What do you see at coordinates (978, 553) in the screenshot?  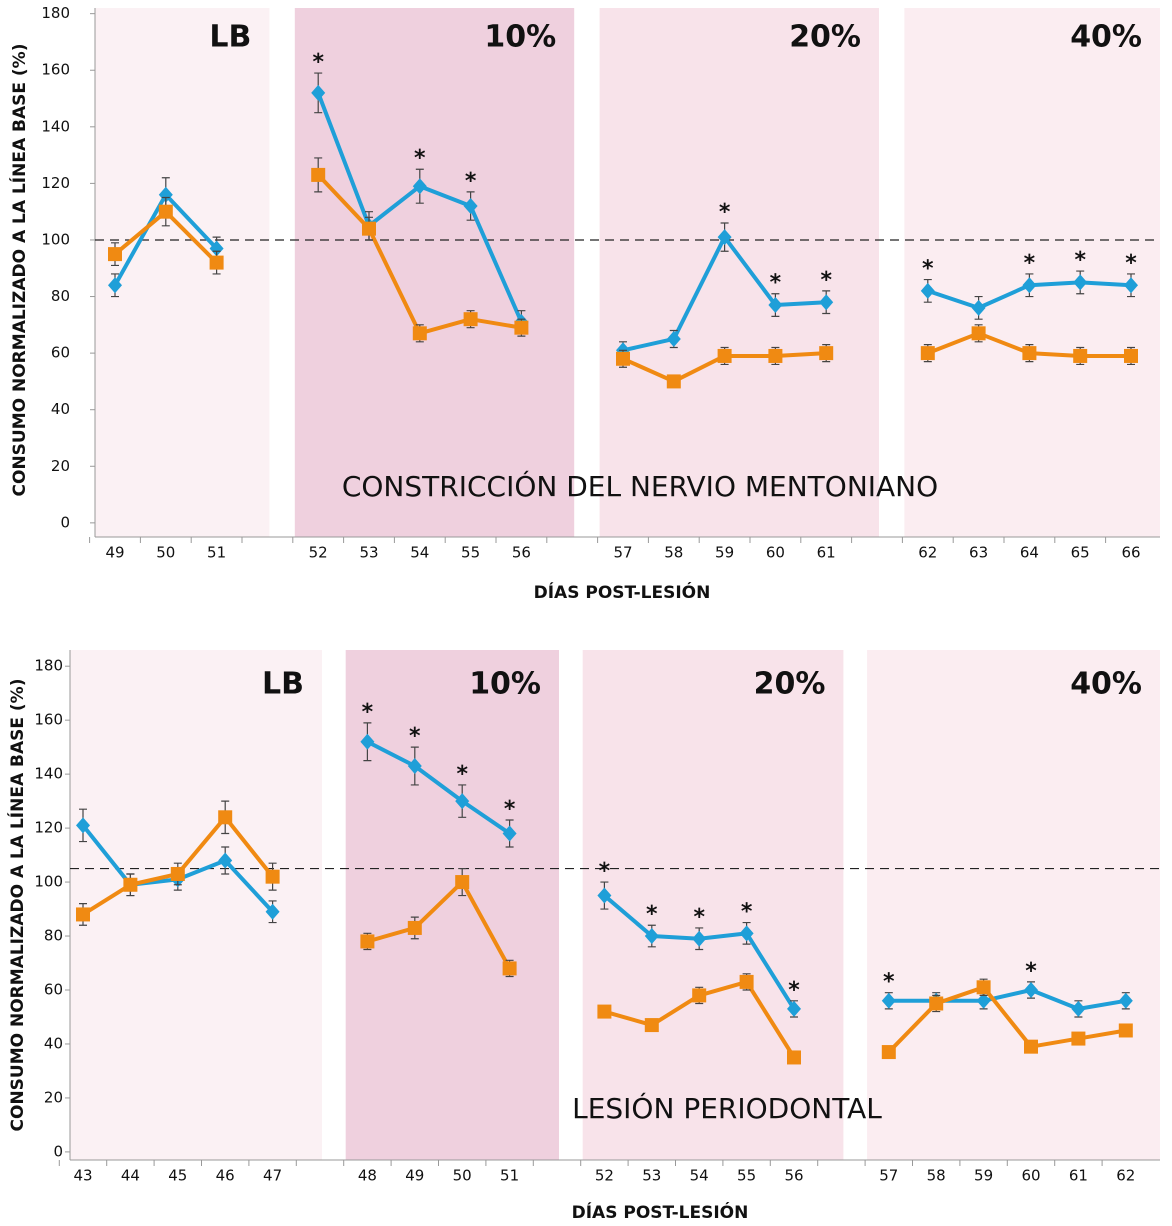 I see `x-tick-label: 63` at bounding box center [978, 553].